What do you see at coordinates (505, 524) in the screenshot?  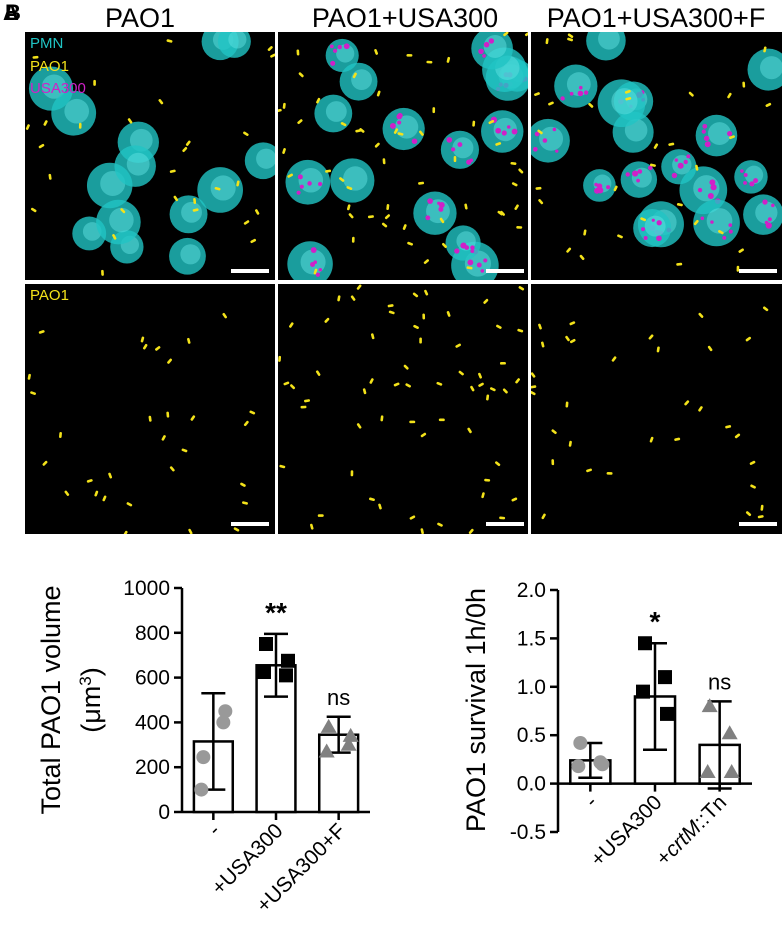 I see `scale-bar` at bounding box center [505, 524].